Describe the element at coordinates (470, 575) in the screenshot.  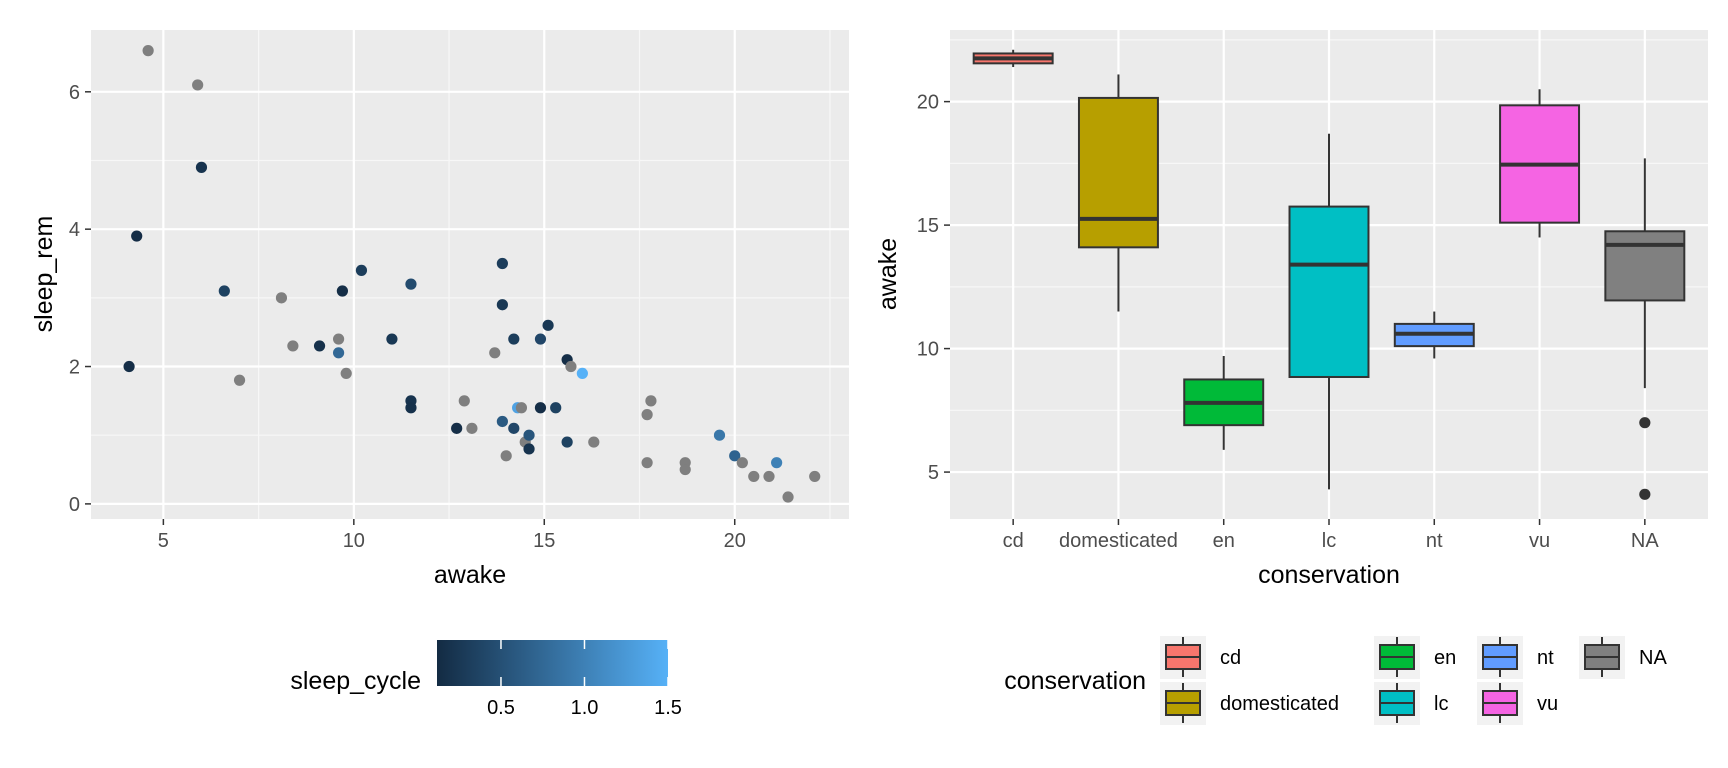
I see `scatter-x-axis-title: awake` at that location.